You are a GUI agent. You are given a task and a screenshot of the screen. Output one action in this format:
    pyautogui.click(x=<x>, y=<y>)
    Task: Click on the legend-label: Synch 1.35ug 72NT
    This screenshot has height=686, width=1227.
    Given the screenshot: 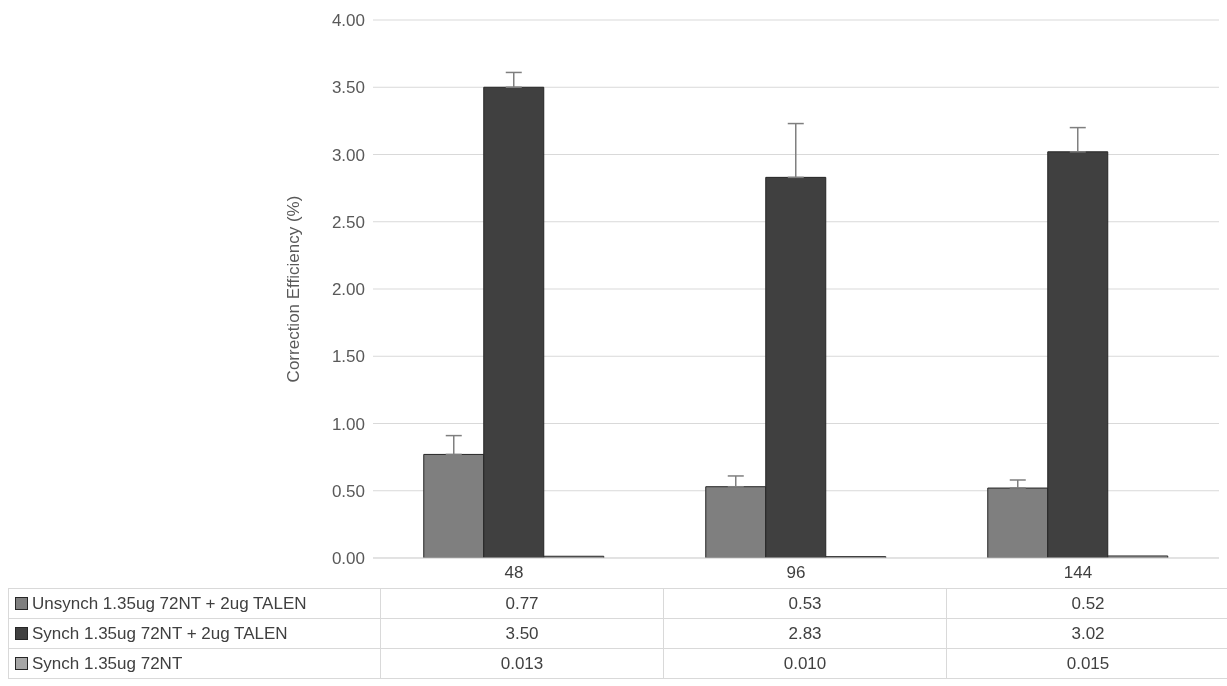 What is the action you would take?
    pyautogui.click(x=107, y=663)
    